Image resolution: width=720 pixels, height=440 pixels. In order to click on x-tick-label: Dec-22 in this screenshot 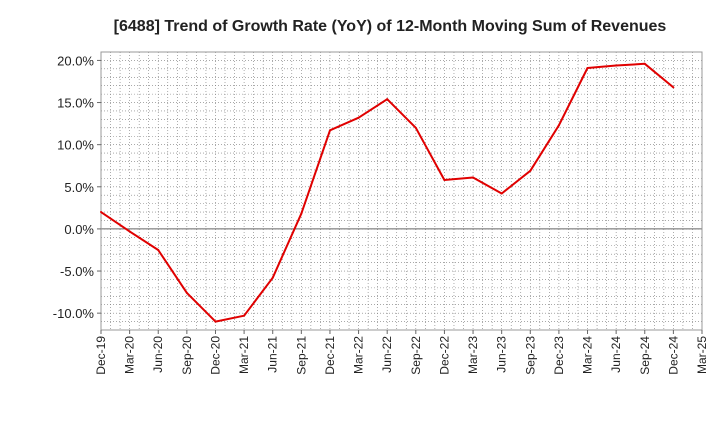, I will do `click(444, 355)`.